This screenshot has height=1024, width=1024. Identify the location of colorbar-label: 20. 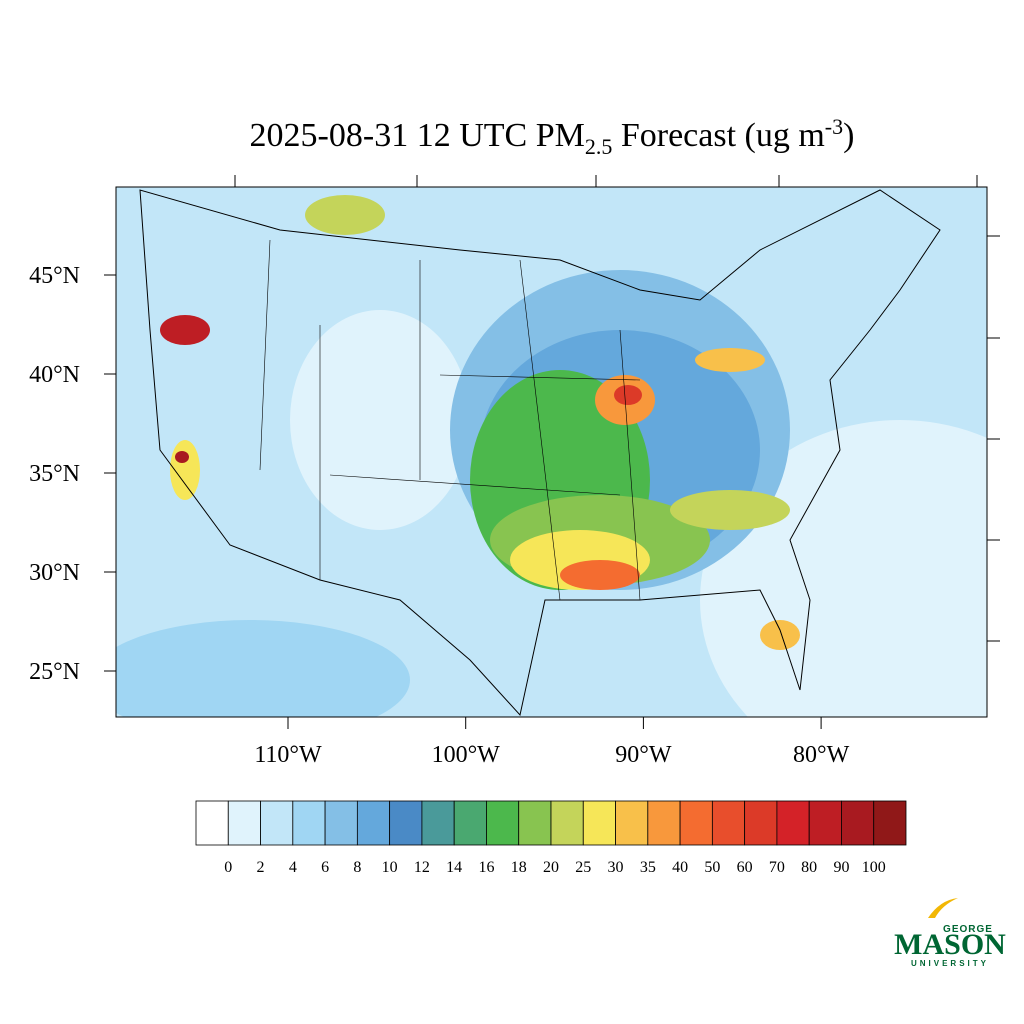
(551, 867).